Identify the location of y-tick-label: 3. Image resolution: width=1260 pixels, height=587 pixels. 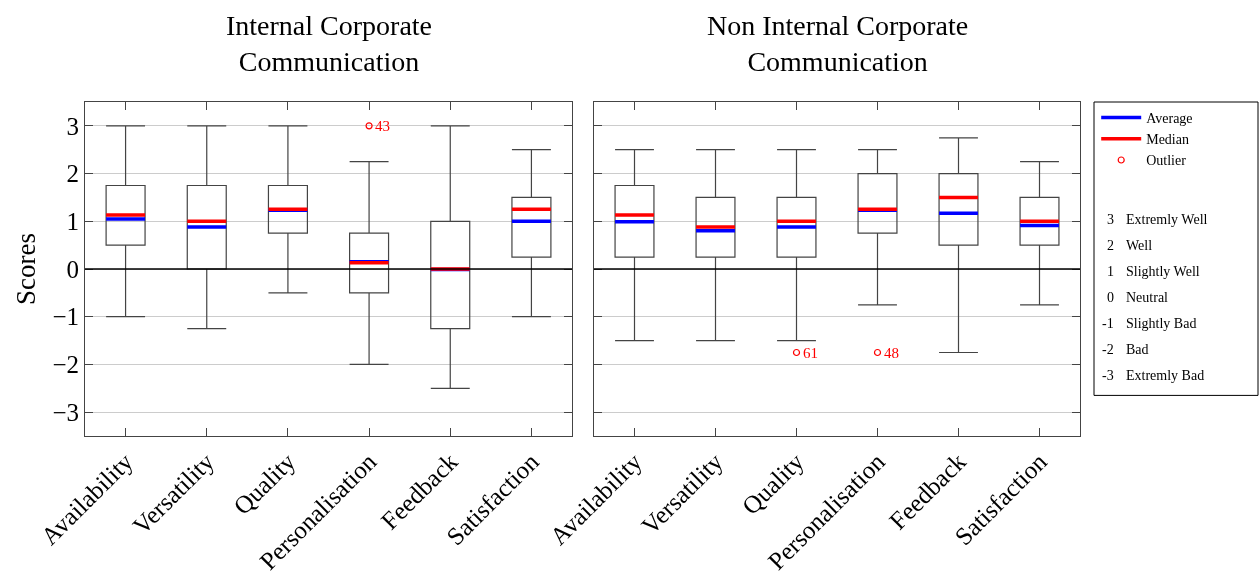
(72, 126).